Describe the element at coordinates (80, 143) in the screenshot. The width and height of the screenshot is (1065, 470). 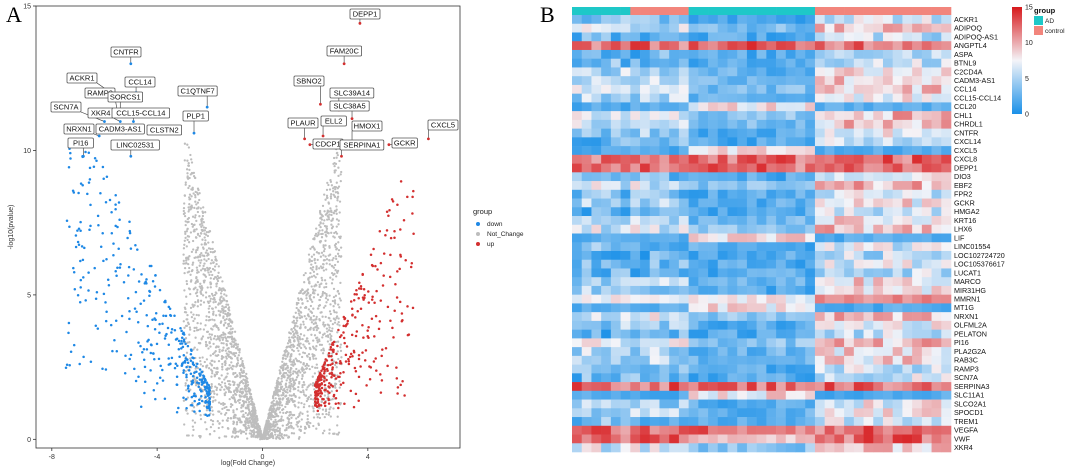
I see `gene-label: PI16` at that location.